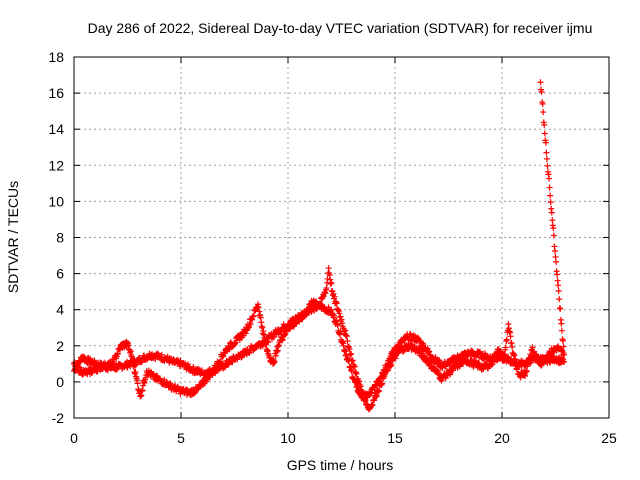  I want to click on y-tick-label: 10, so click(56, 201).